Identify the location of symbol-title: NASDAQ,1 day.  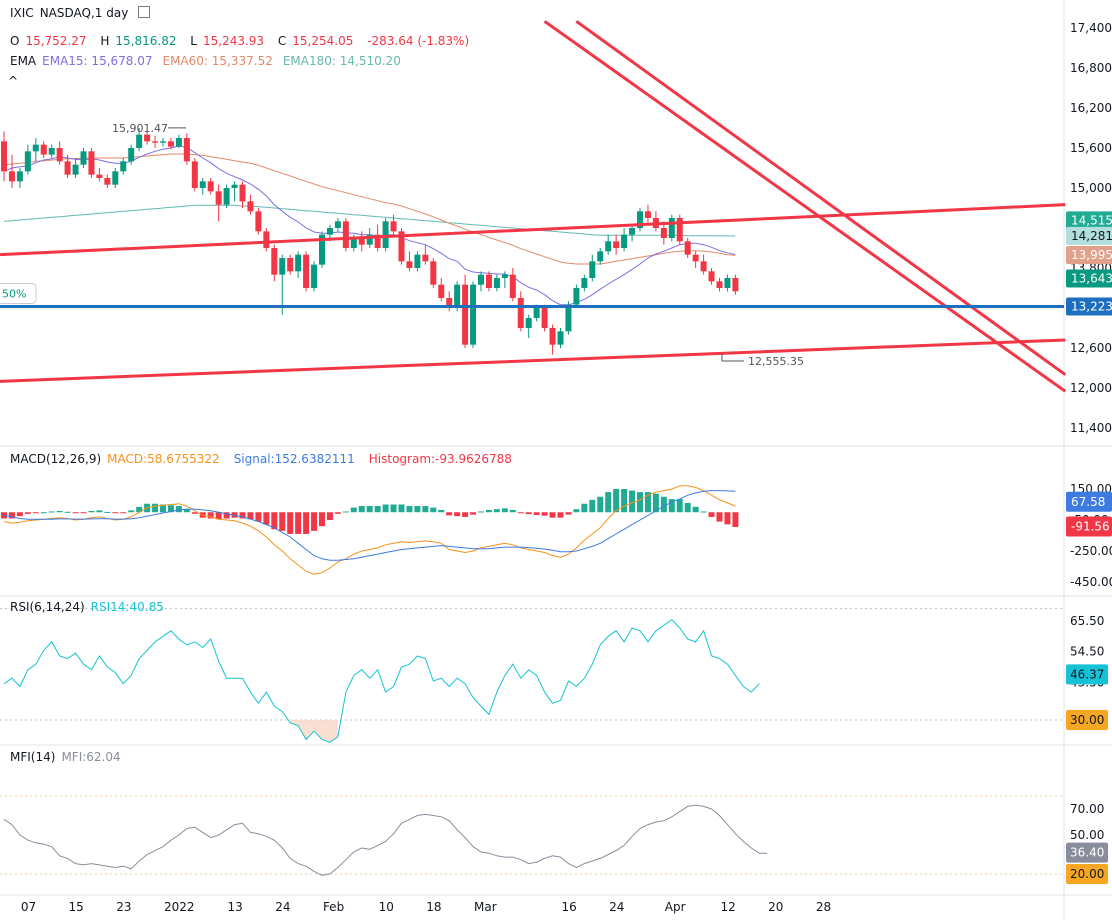
(84, 13).